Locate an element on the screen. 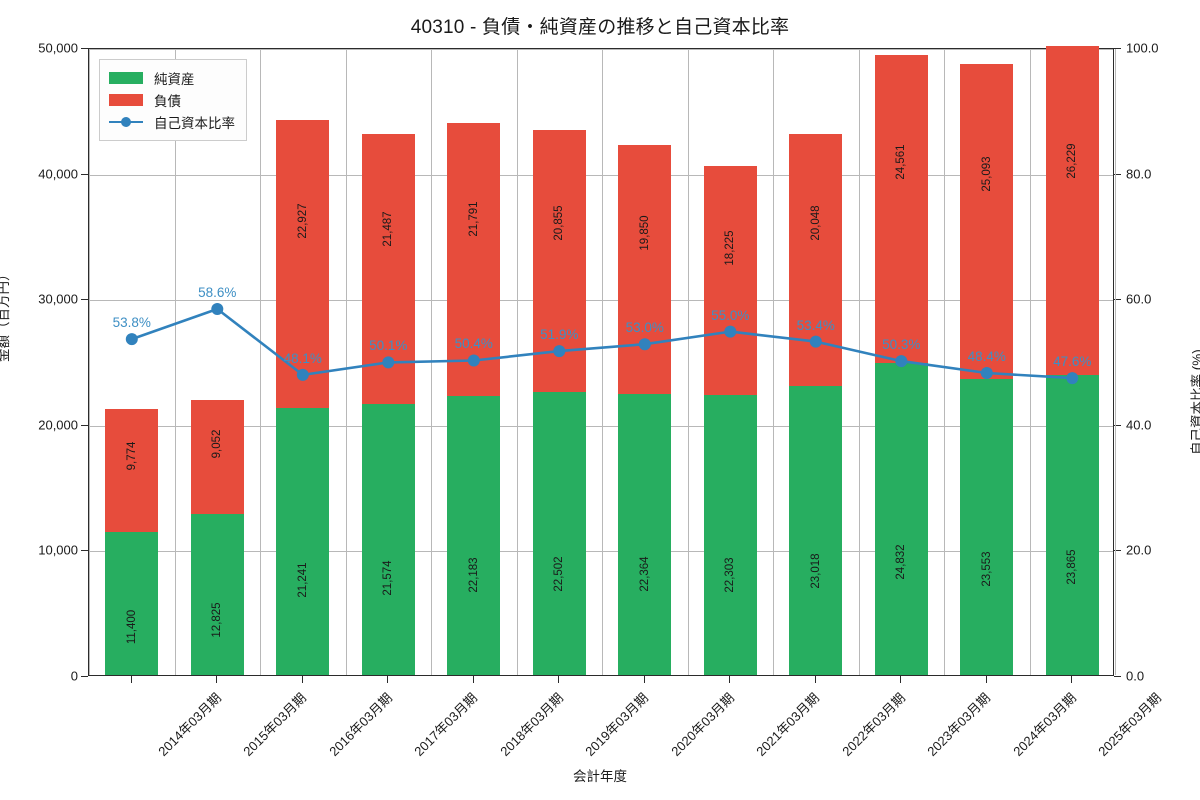 This screenshot has height=800, width=1200. bar-segment-equity: 12,825 is located at coordinates (217, 594).